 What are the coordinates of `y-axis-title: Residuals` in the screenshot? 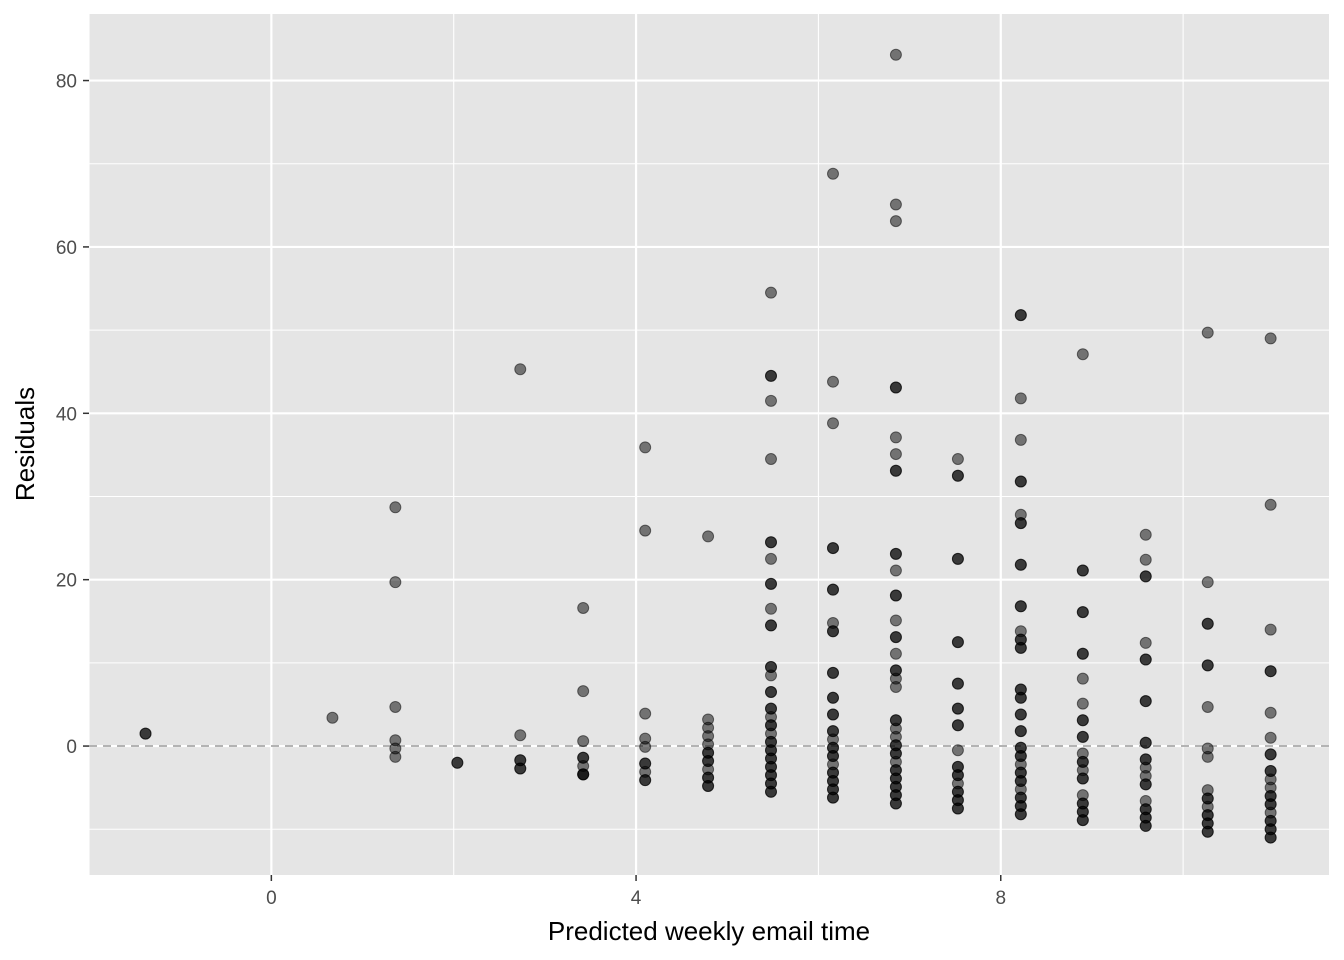 It's located at (25, 444).